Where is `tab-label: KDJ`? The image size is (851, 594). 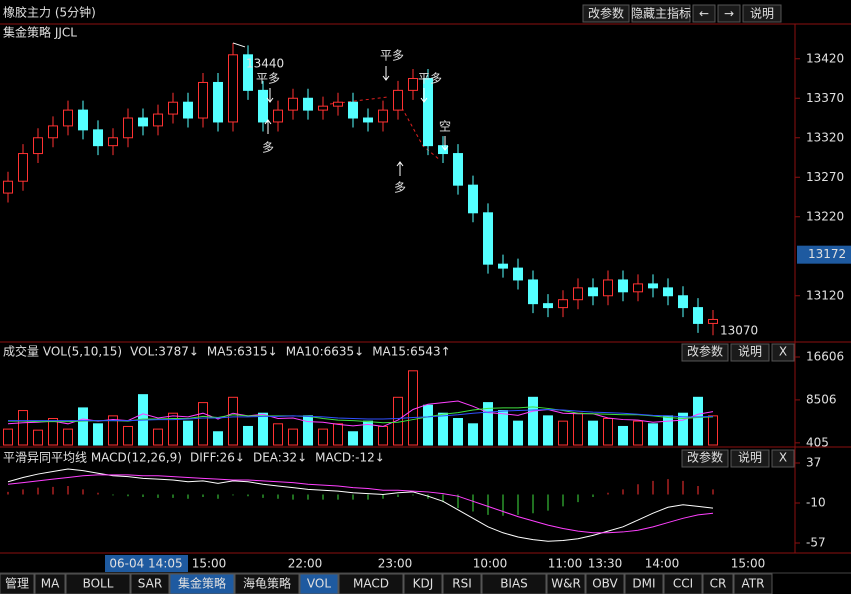 tab-label: KDJ is located at coordinates (423, 584).